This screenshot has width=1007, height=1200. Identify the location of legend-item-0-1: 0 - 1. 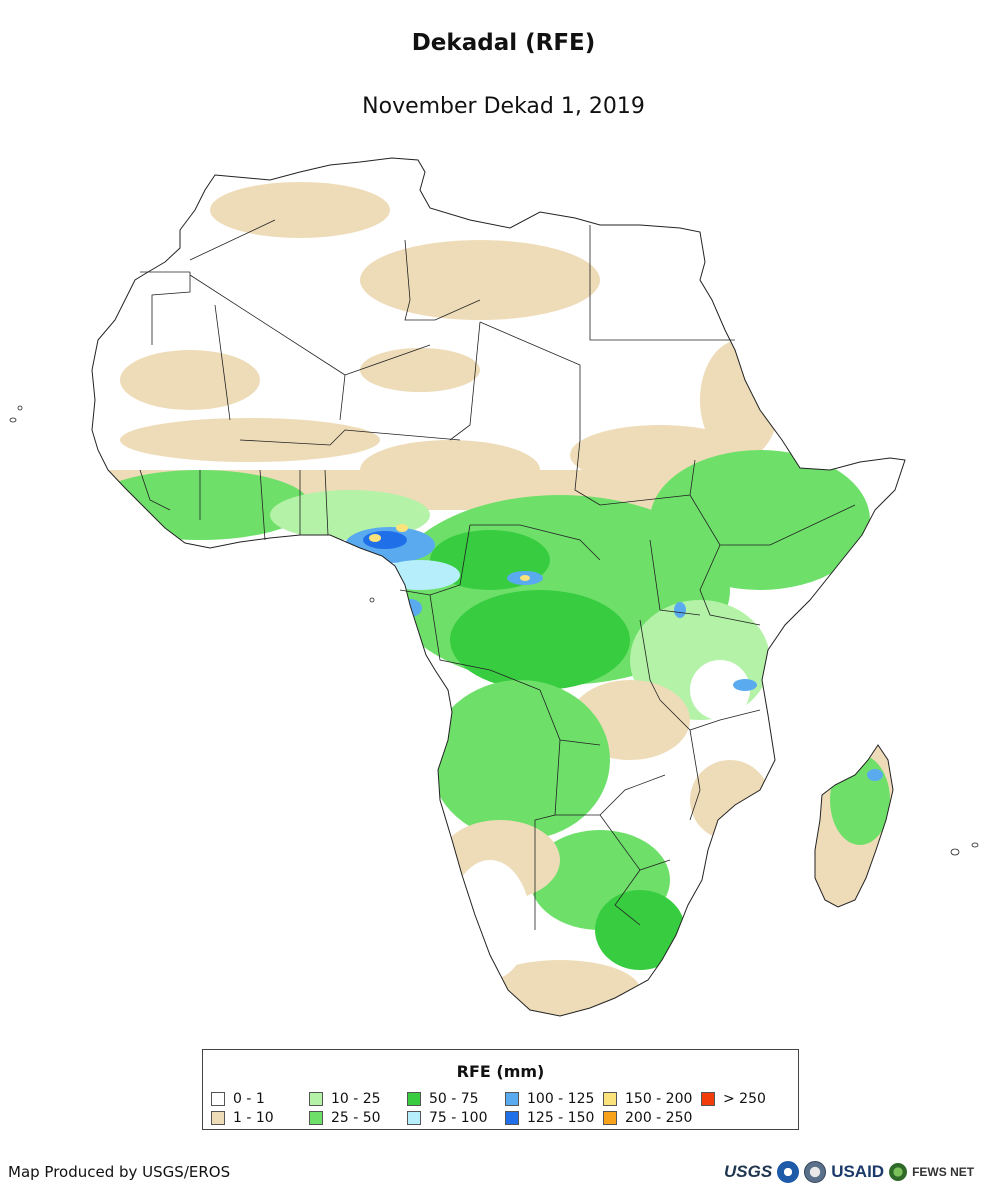
(238, 1099).